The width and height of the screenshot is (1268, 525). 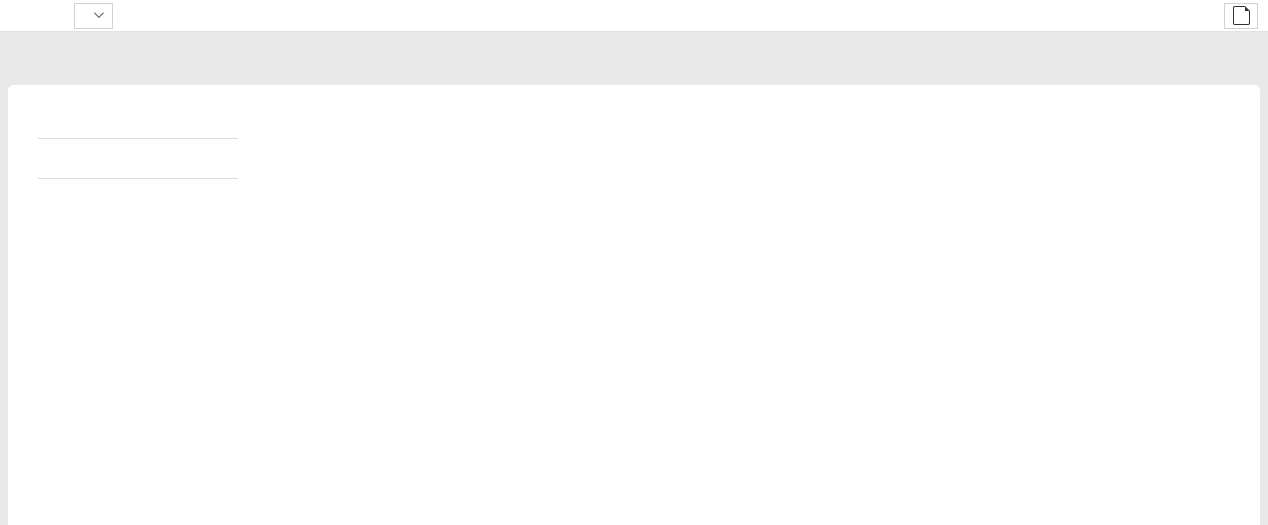 I want to click on stats-section-summary, so click(x=138, y=181).